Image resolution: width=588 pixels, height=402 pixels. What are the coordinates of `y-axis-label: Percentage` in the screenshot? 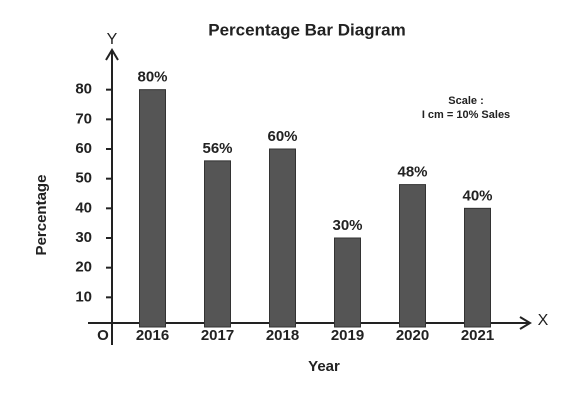 It's located at (41, 215).